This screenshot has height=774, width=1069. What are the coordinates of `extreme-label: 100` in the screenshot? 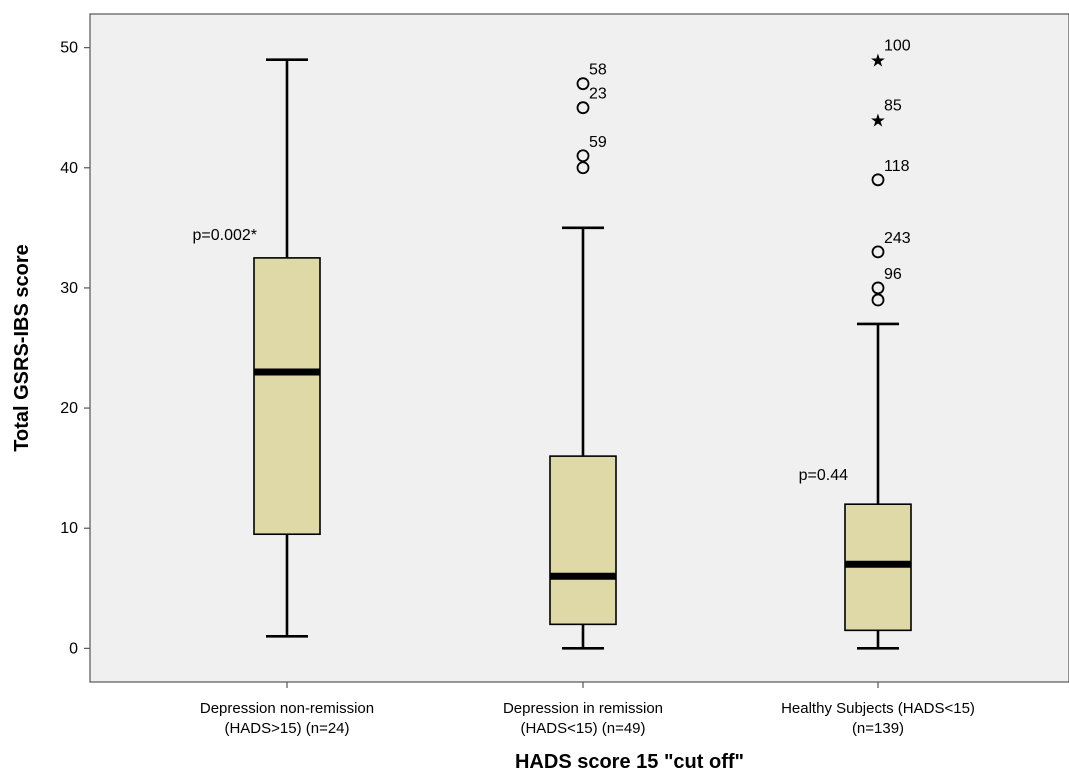 It's located at (897, 46).